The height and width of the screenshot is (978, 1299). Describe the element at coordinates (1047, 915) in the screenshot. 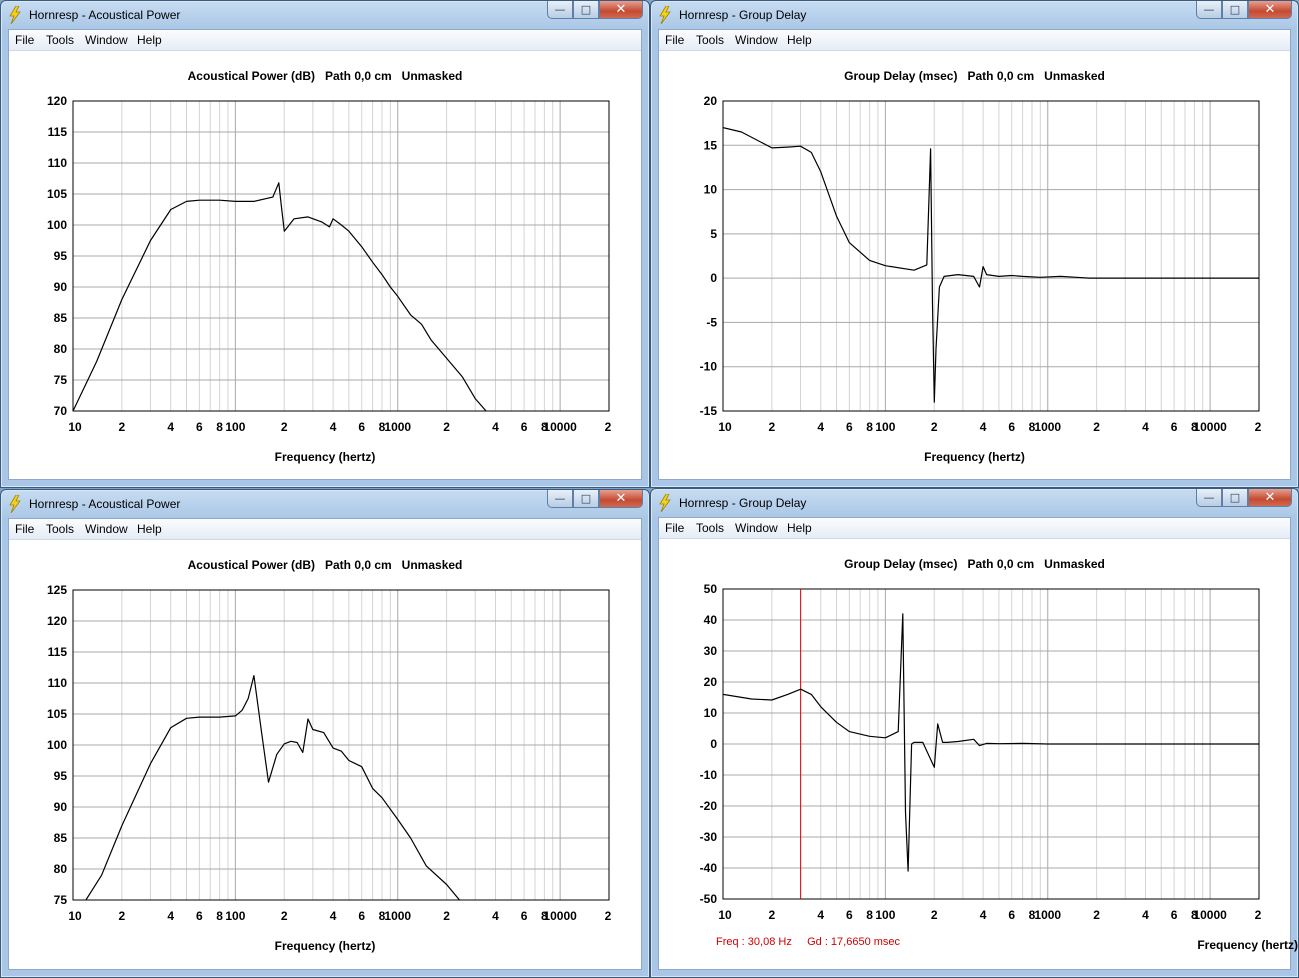

I see `x-tick-label: 1000` at that location.